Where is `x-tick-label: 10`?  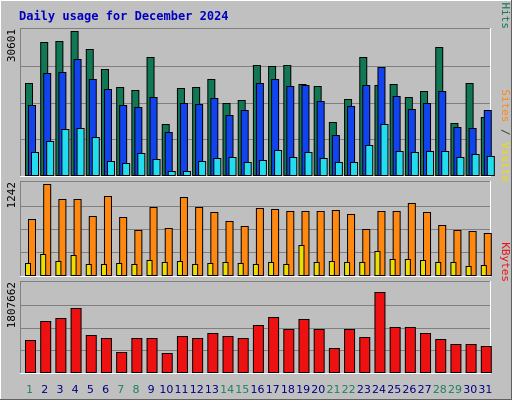 x-tick-label: 10 is located at coordinates (166, 389).